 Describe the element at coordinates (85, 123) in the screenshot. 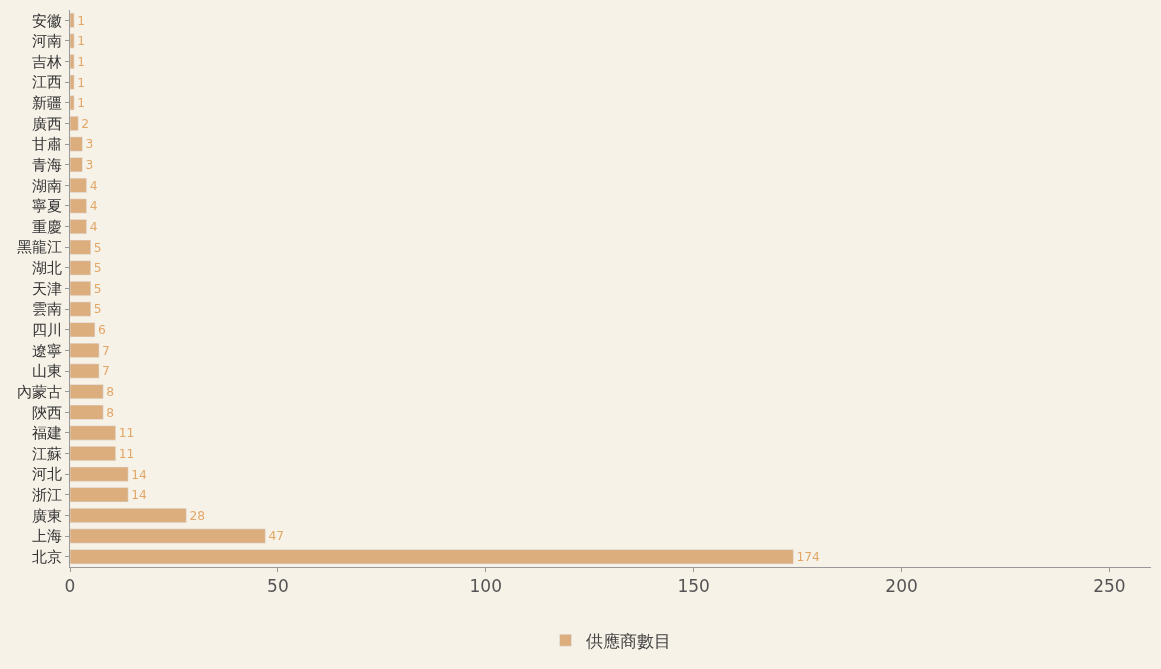

I see `data-label: 2` at that location.